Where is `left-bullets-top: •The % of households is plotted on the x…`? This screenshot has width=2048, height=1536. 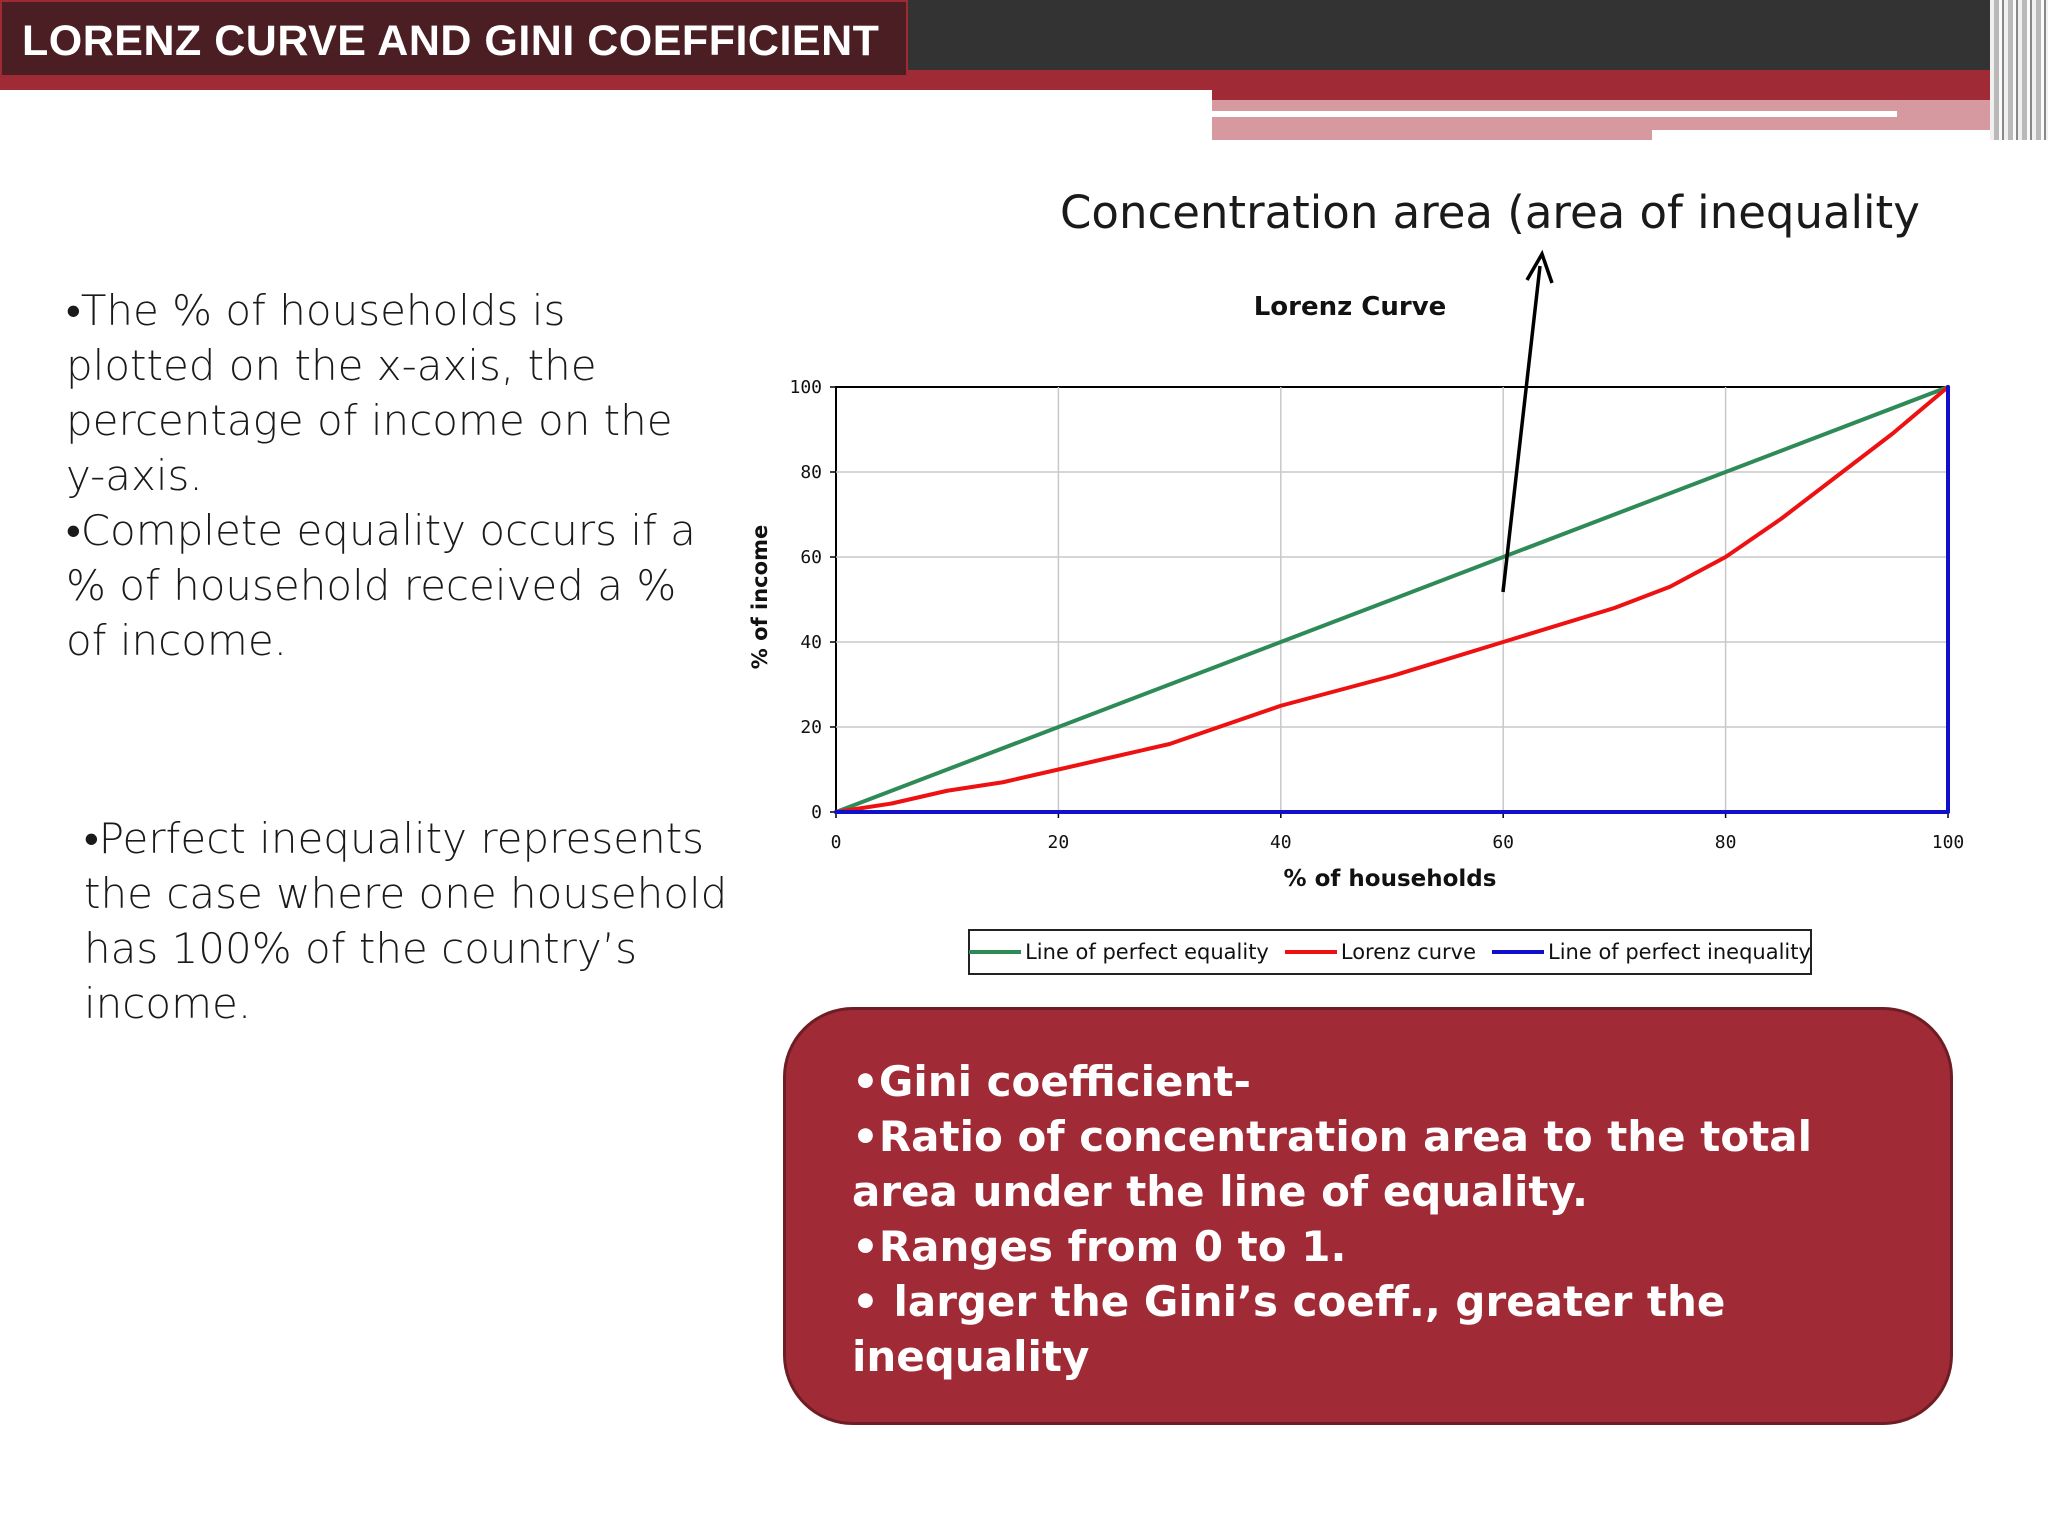 left-bullets-top: •The % of households is plotted on the x… is located at coordinates (391, 475).